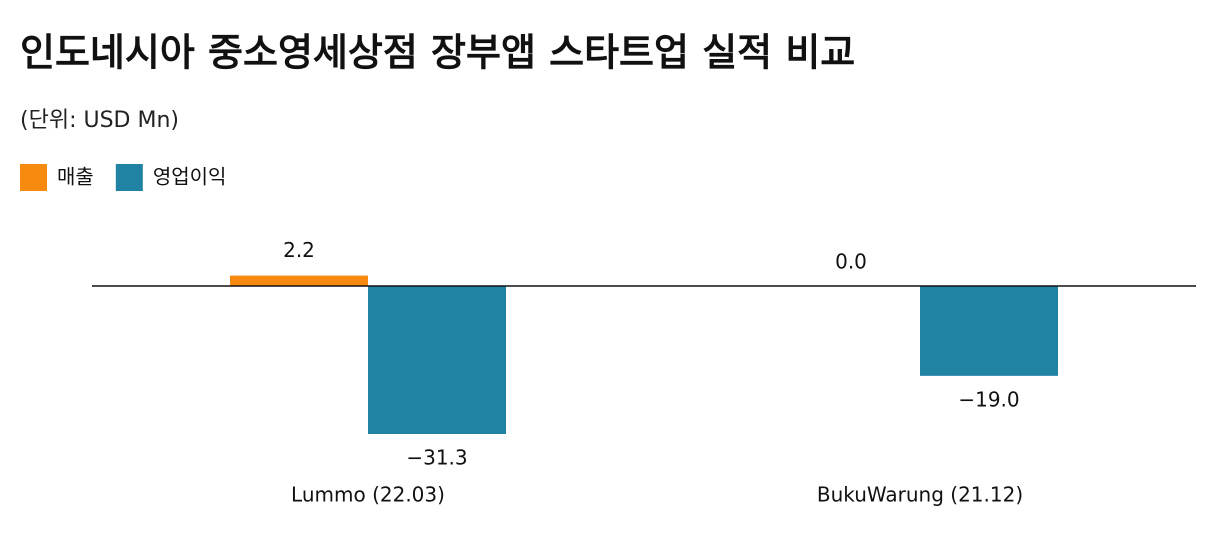 This screenshot has width=1216, height=547. I want to click on legend-label: 영업이익, so click(190, 177).